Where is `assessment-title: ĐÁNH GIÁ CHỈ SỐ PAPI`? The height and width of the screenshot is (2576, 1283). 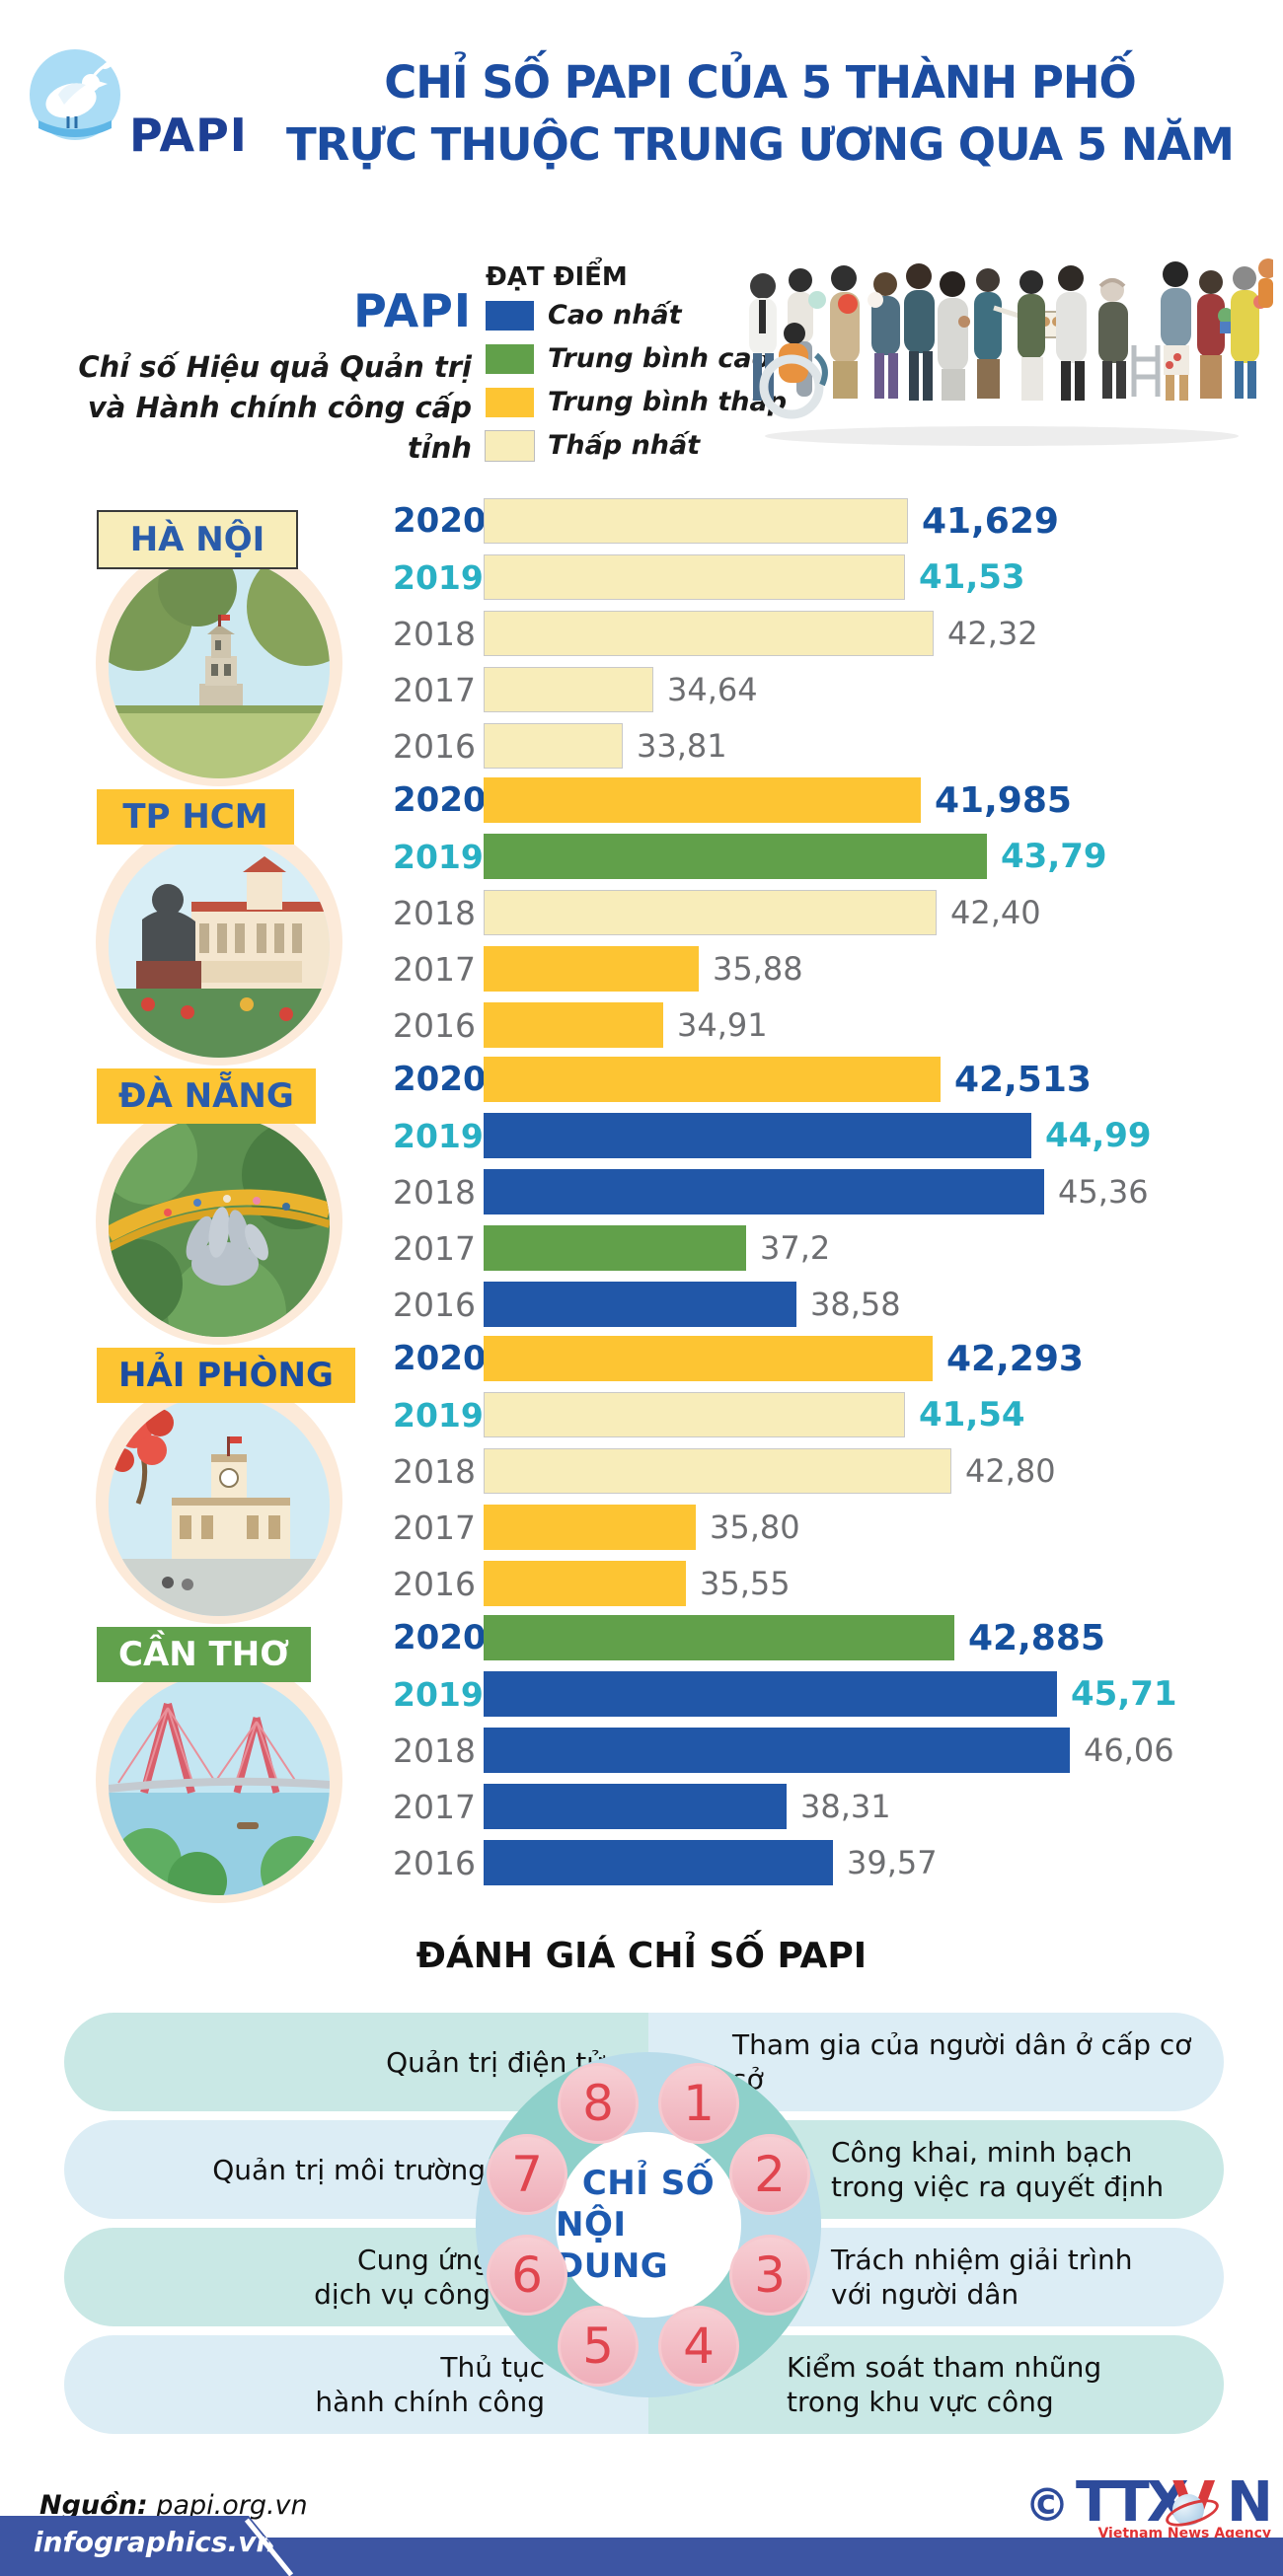 assessment-title: ĐÁNH GIÁ CHỈ SỐ PAPI is located at coordinates (642, 1956).